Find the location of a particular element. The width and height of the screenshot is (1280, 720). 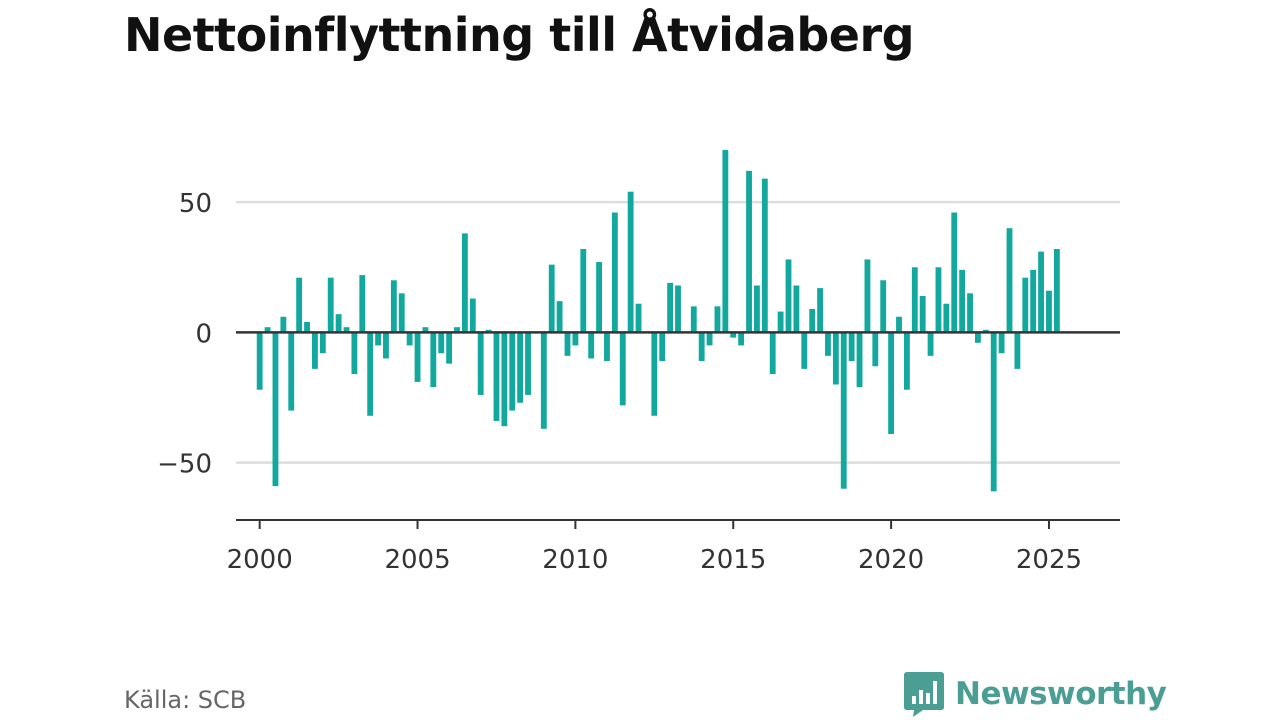

chart-title: Nettoinflyttning till Åtvidaberg is located at coordinates (519, 35).